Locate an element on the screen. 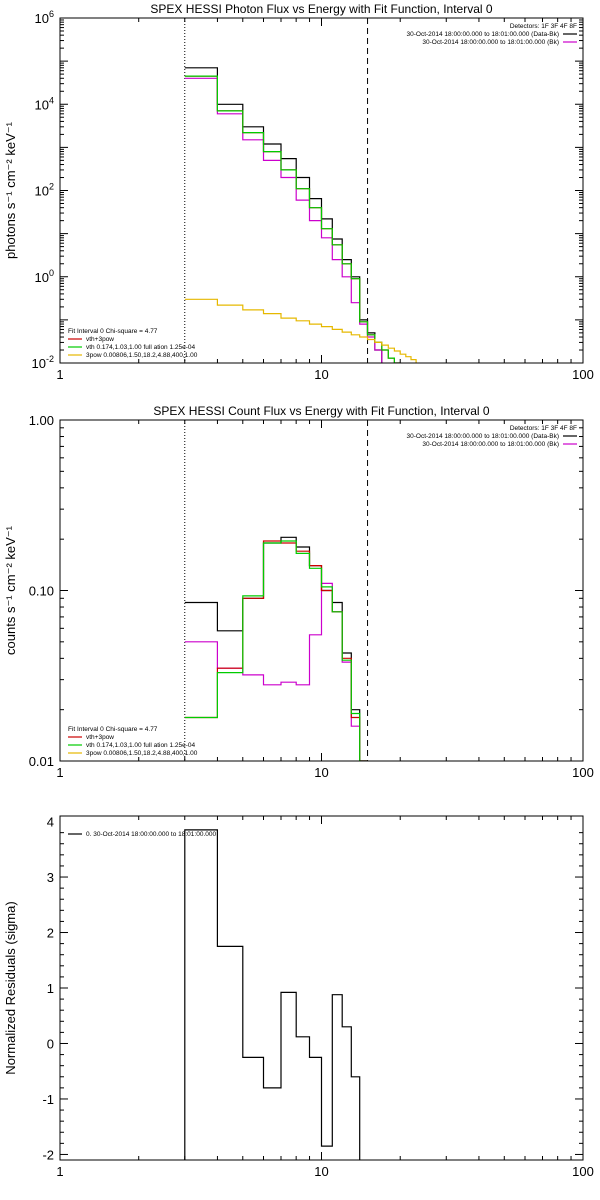 Image resolution: width=600 pixels, height=1200 pixels. y-axis-label: counts s⁻¹ cm⁻² keV⁻¹ is located at coordinates (10, 590).